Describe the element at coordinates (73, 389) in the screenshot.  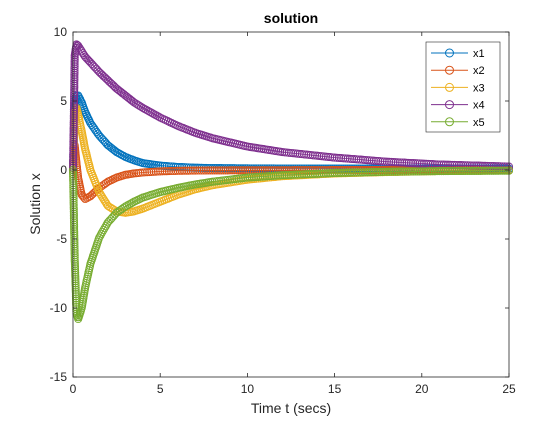
I see `x-tick-label: 0` at that location.